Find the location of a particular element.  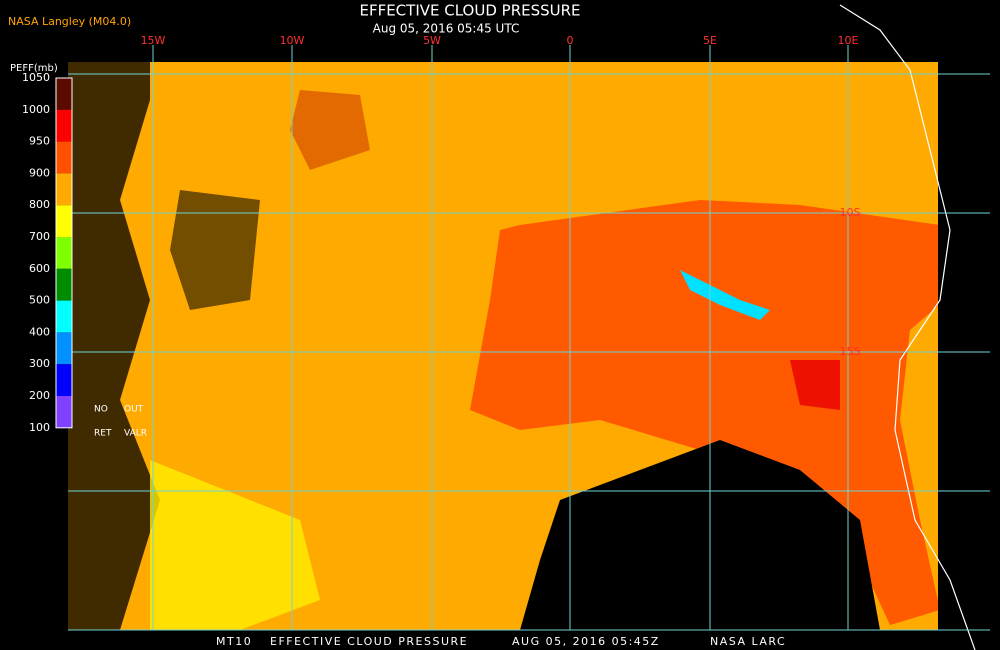

footer-text: EFFECTIVE CLOUD PRESSURE is located at coordinates (369, 641).